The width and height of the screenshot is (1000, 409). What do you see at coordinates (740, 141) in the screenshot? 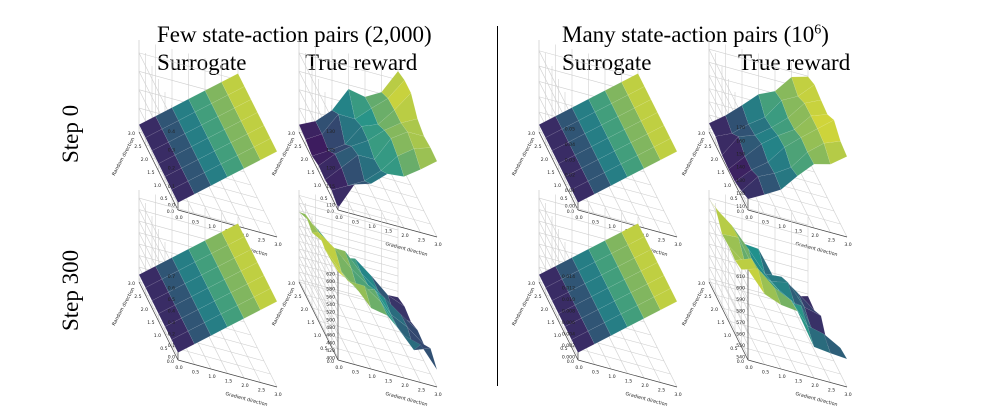
I see `z-tick-label: 160` at bounding box center [740, 141].